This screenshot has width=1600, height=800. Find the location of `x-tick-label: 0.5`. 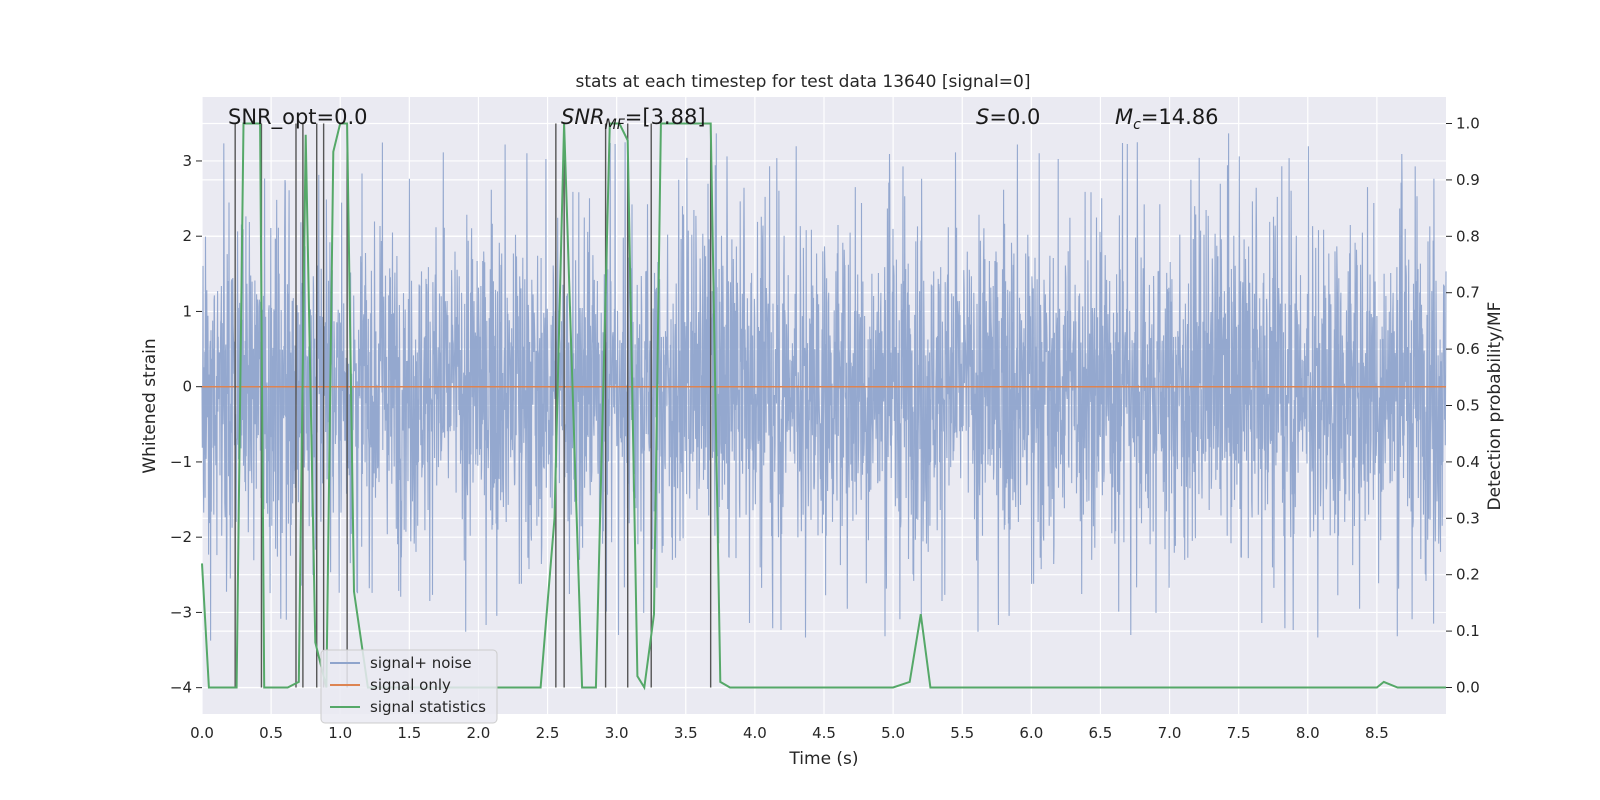

x-tick-label: 0.5 is located at coordinates (271, 733).